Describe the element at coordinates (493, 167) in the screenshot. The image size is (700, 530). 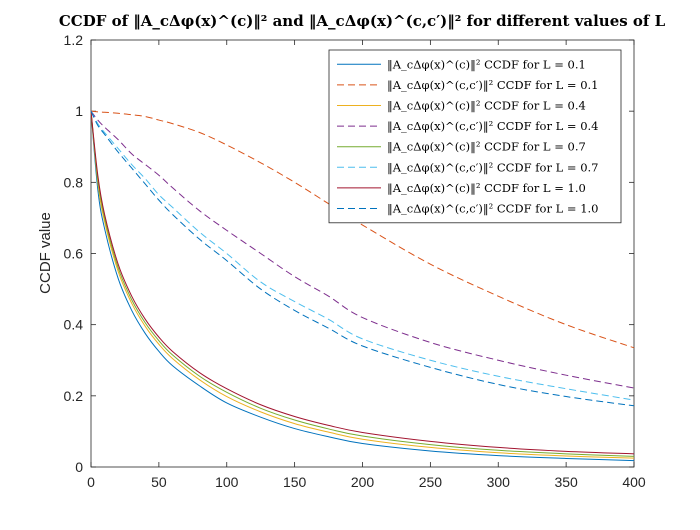
I see `legend-entry-label: ‖A_cΔφ(x)^(c,c′)‖² CCDF for L = 0.7` at that location.